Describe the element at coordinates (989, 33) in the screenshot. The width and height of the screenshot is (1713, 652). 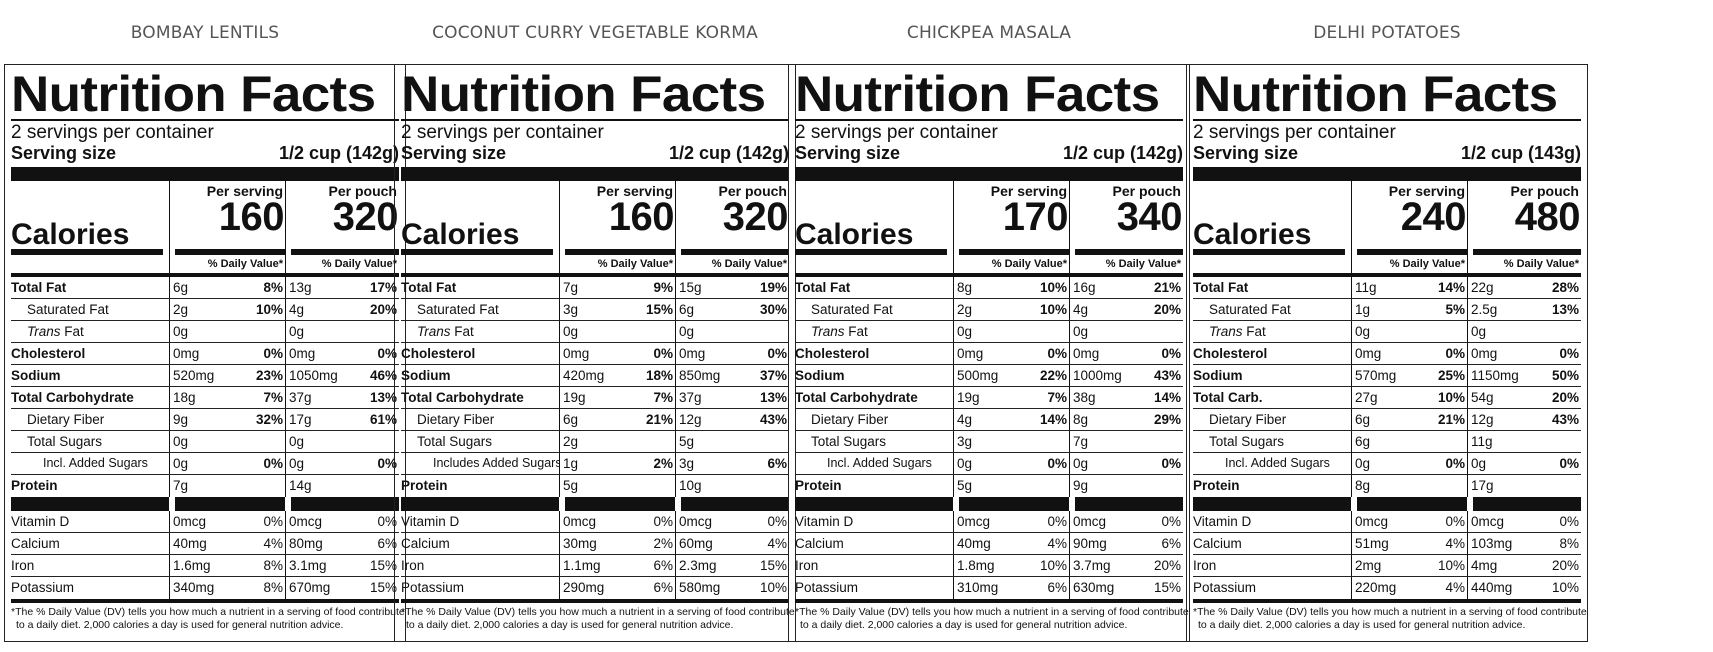
I see `product-name: CHICKPEA MASALA` at that location.